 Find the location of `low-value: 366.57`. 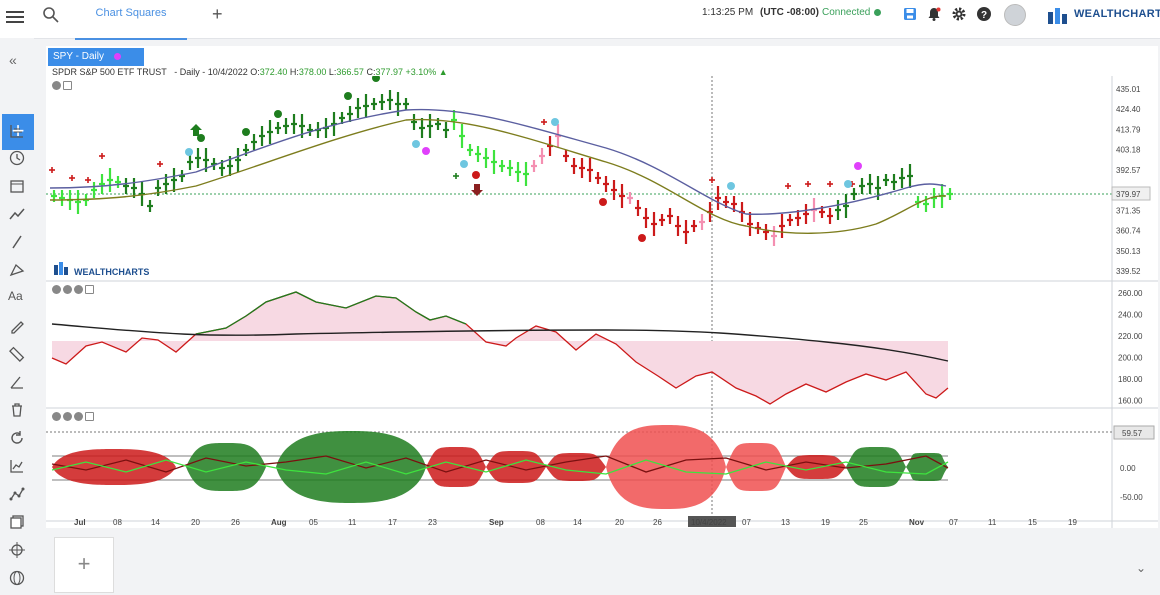

low-value: 366.57 is located at coordinates (350, 72).